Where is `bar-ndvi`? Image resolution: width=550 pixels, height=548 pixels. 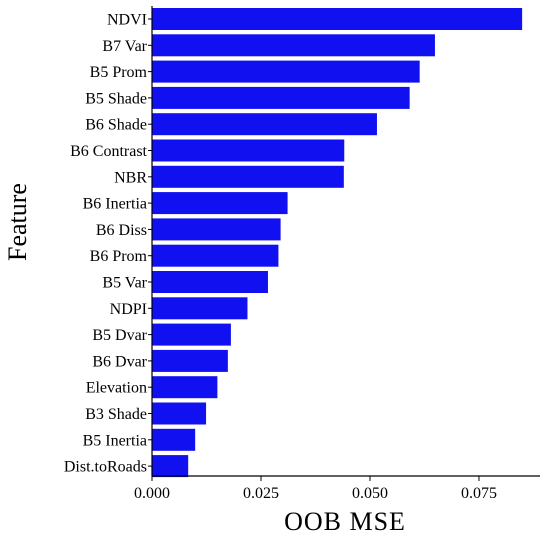 bar-ndvi is located at coordinates (337, 19).